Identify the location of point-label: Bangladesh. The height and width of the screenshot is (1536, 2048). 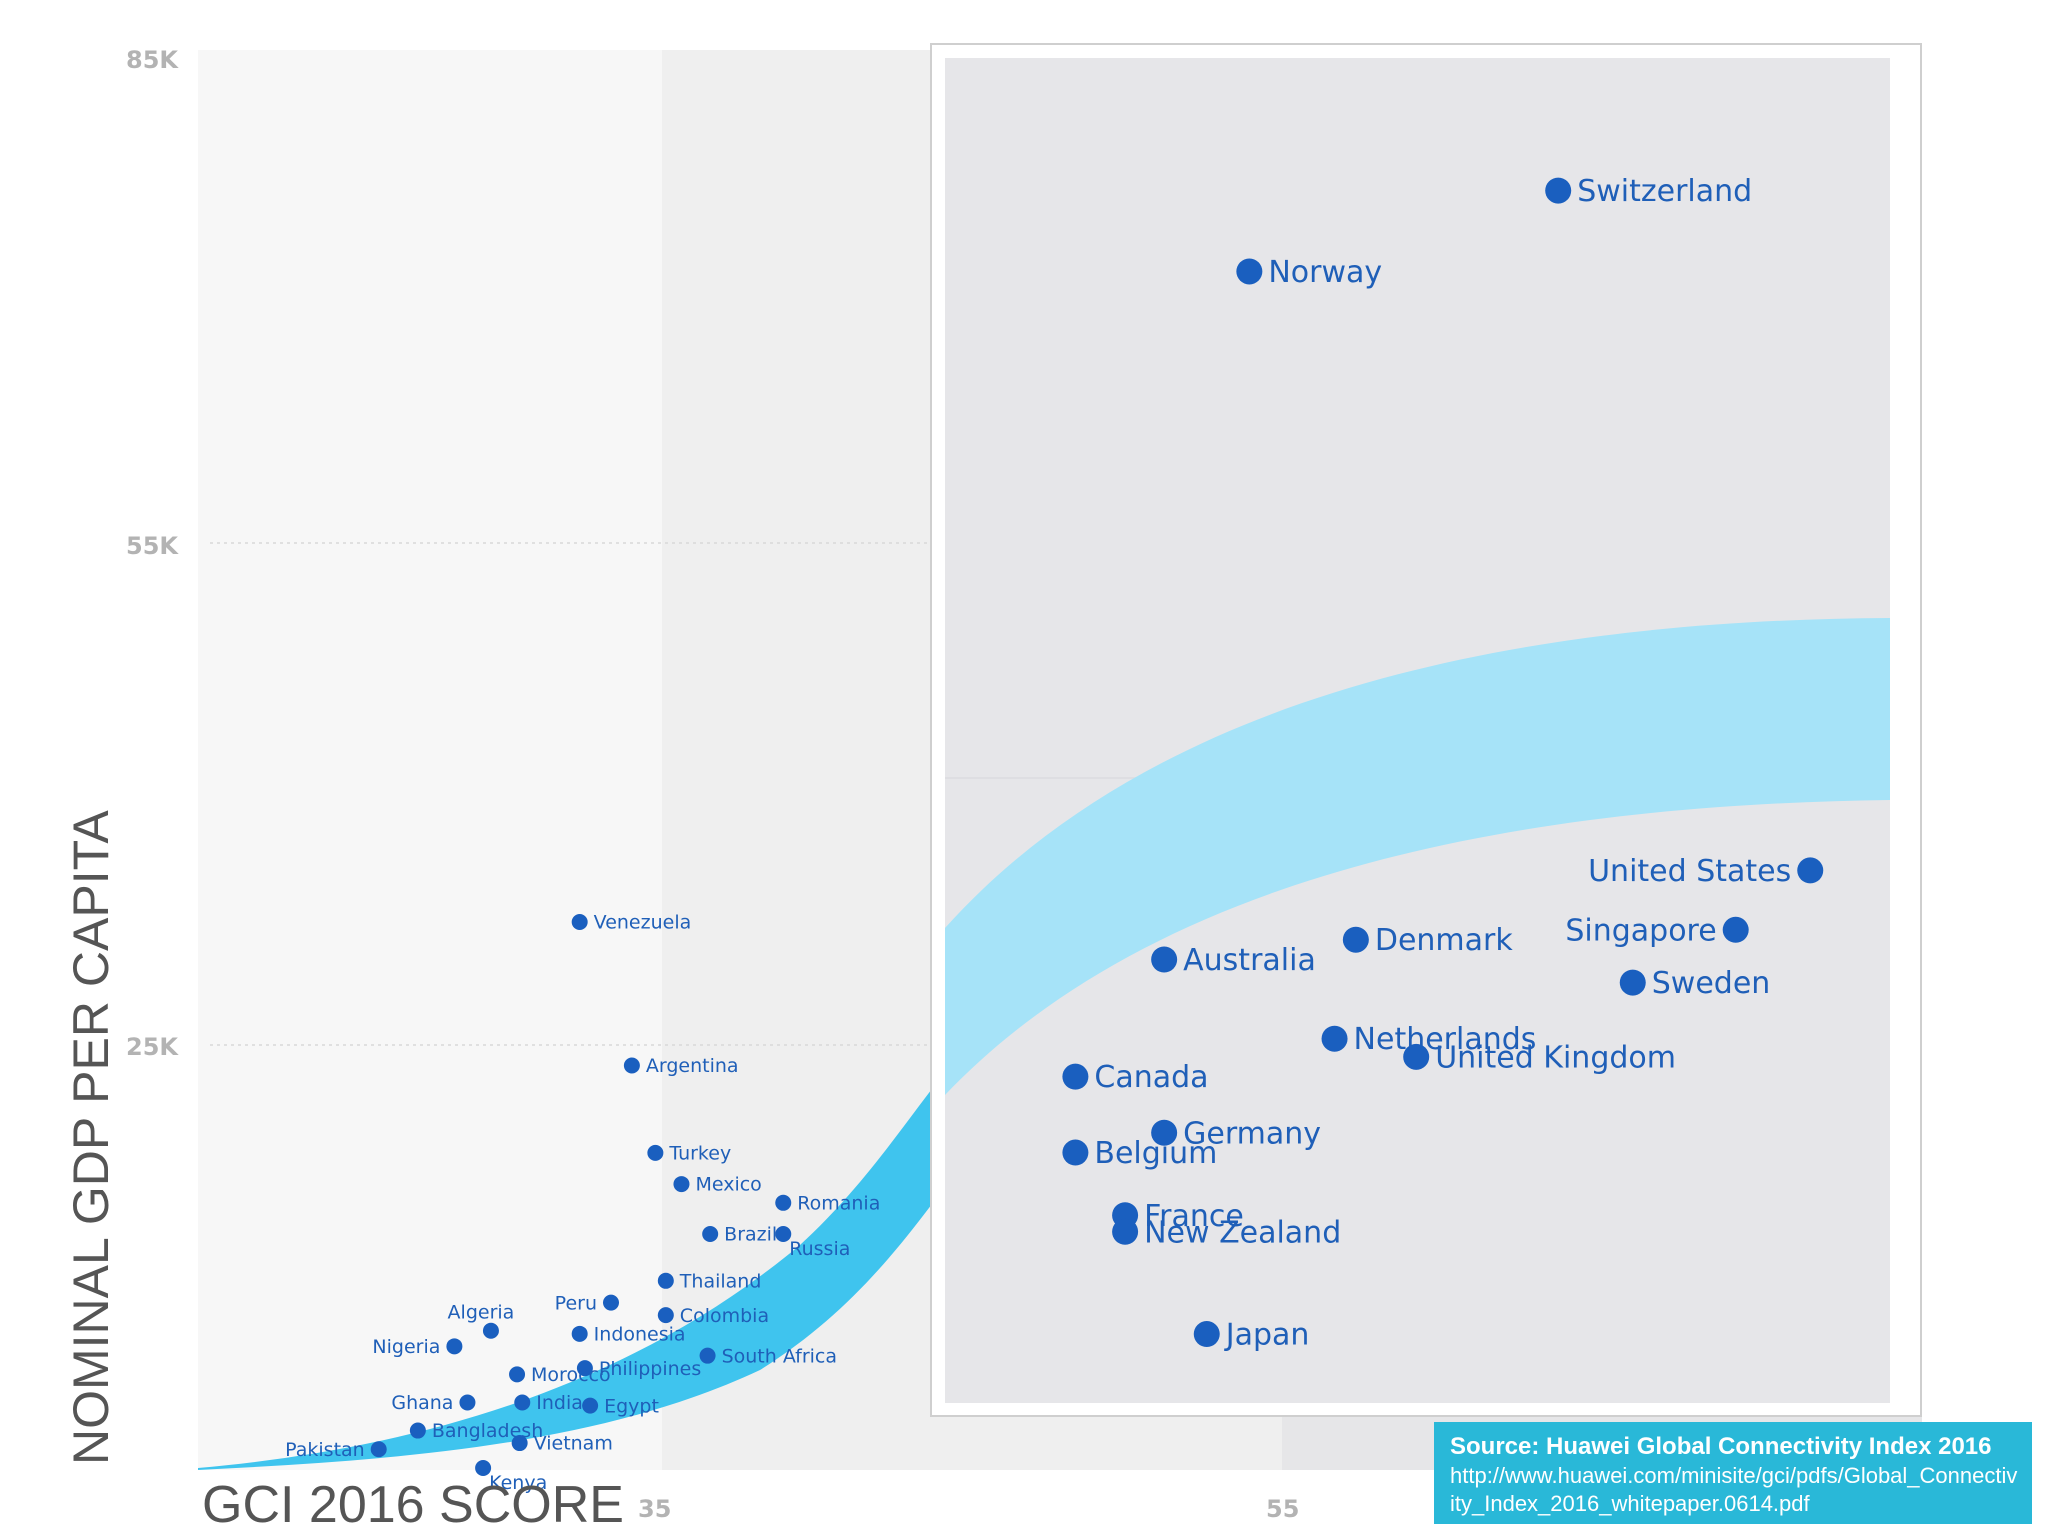
(487, 1431).